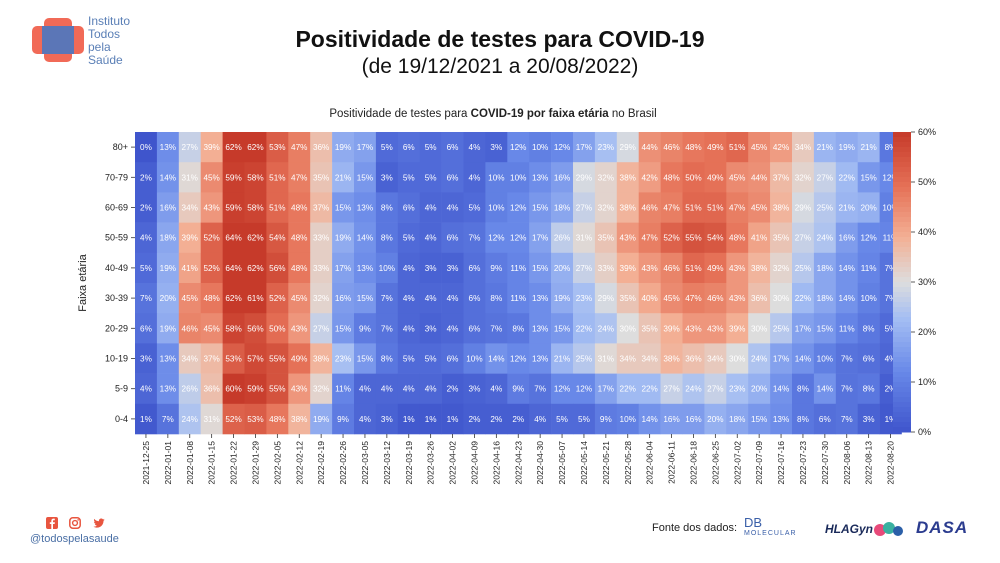  What do you see at coordinates (255, 419) in the screenshot?
I see `cell-value-label: 53%` at bounding box center [255, 419].